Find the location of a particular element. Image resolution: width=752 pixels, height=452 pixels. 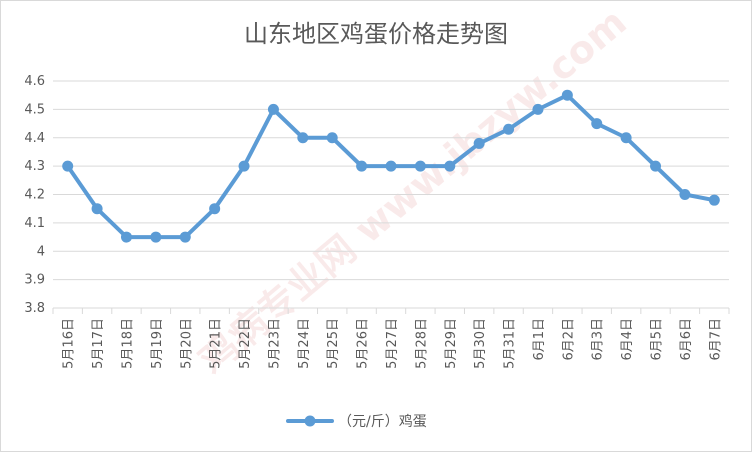

x-tick-label: 6月6日 is located at coordinates (686, 339).